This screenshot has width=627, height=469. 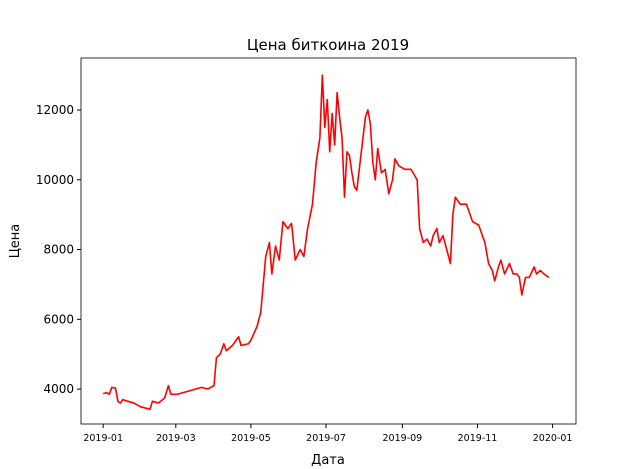 What do you see at coordinates (55, 180) in the screenshot?
I see `y-tick-label: 10000` at bounding box center [55, 180].